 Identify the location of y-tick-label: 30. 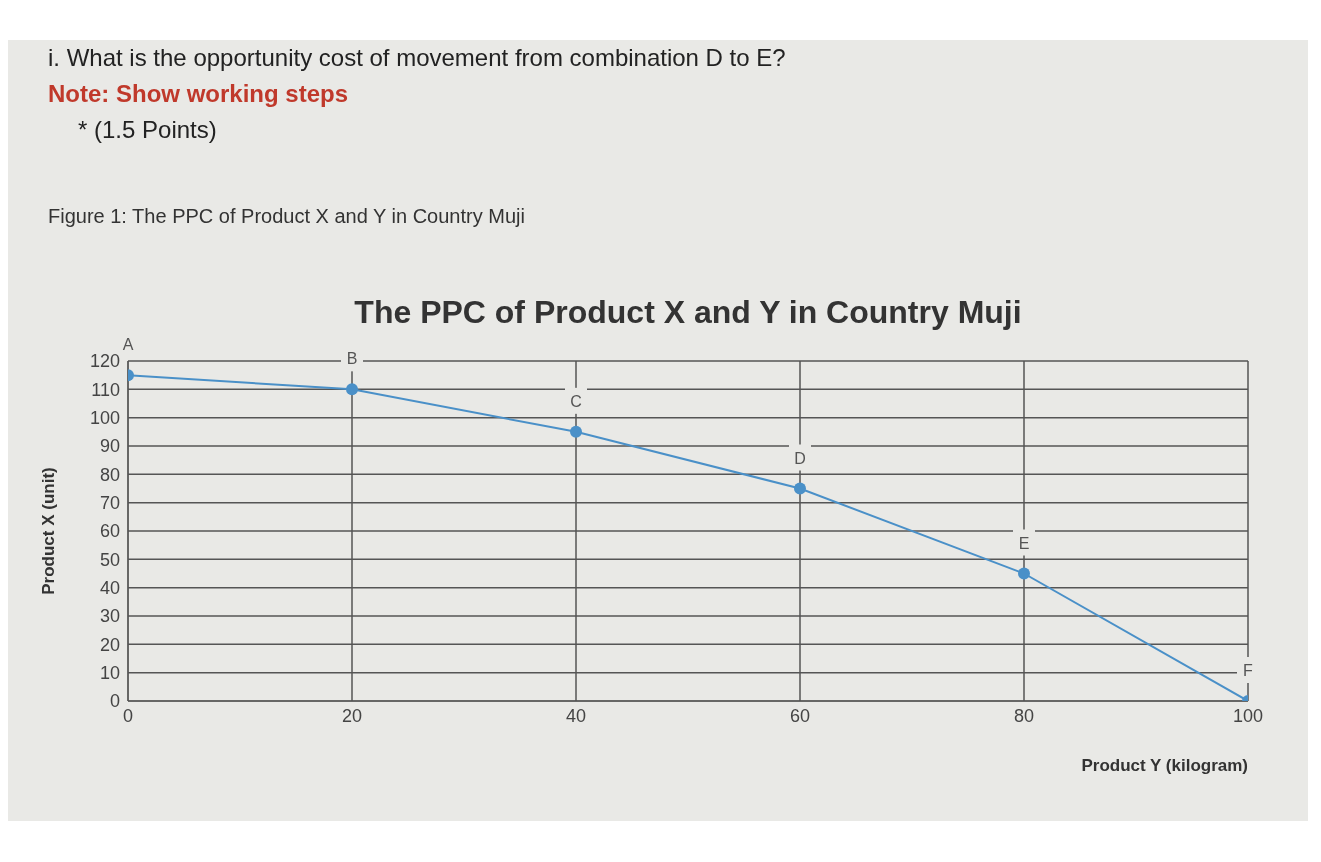
(109, 616).